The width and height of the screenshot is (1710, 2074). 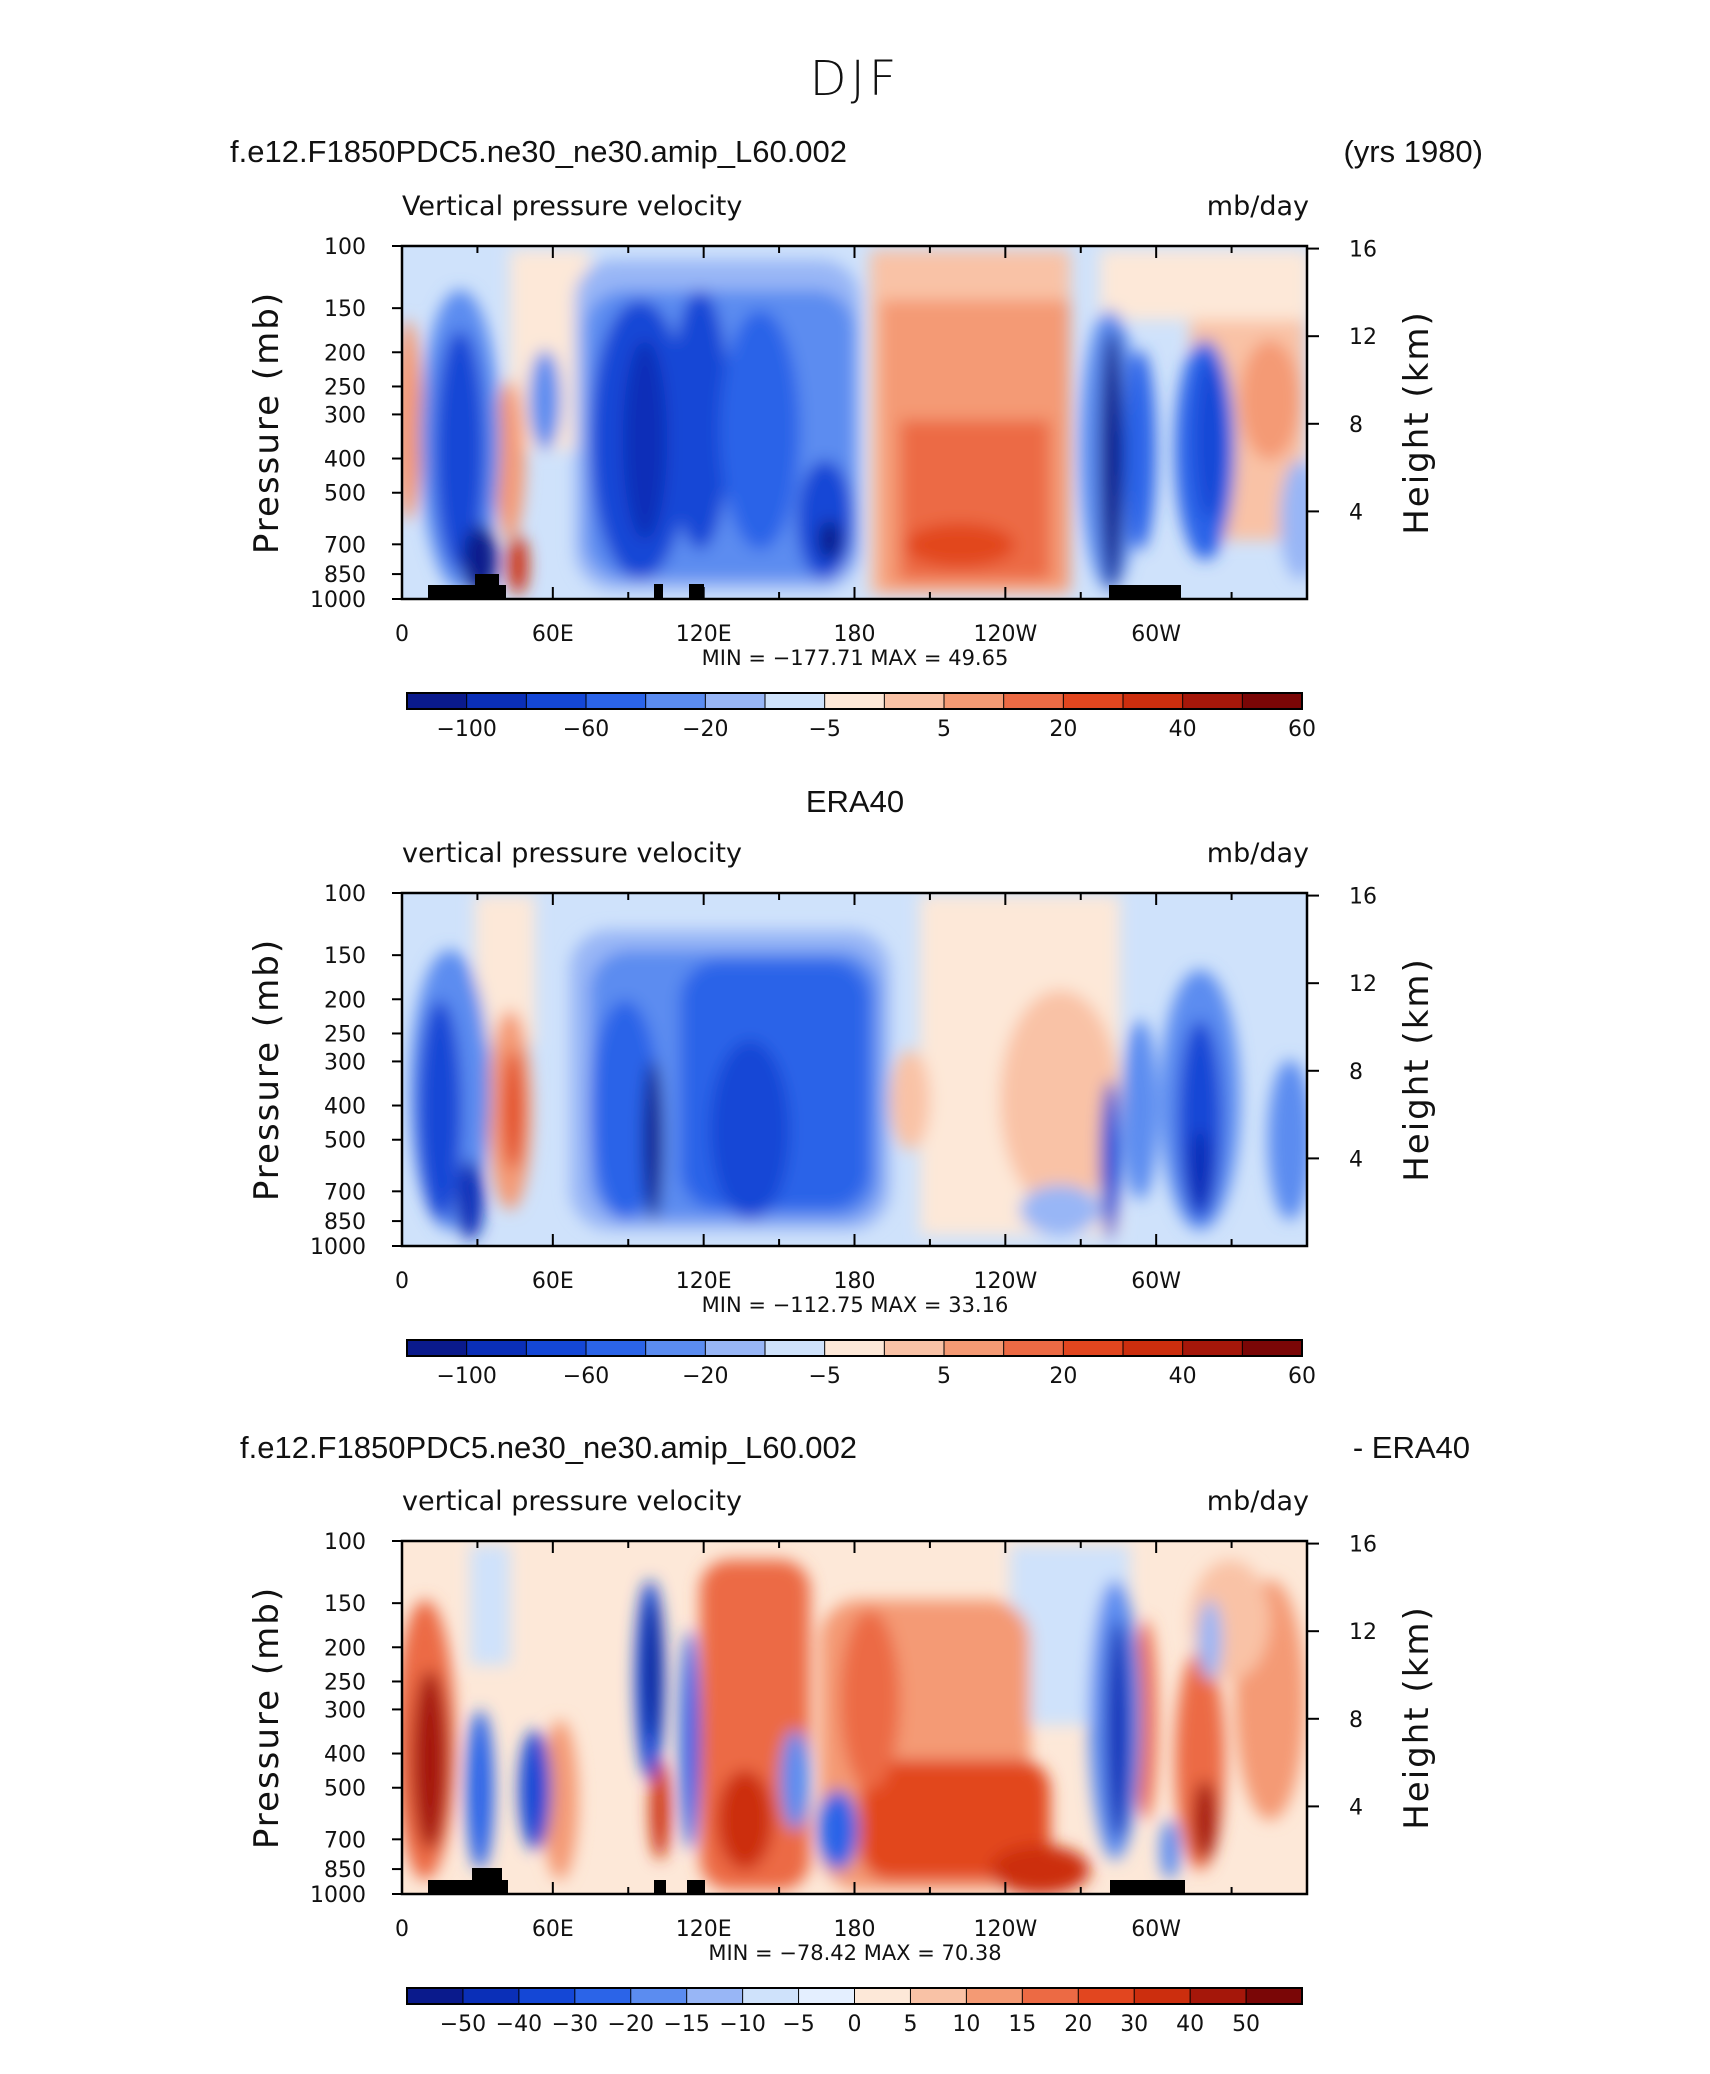 I want to click on y2-tick-label: 12, so click(x=1363, y=1632).